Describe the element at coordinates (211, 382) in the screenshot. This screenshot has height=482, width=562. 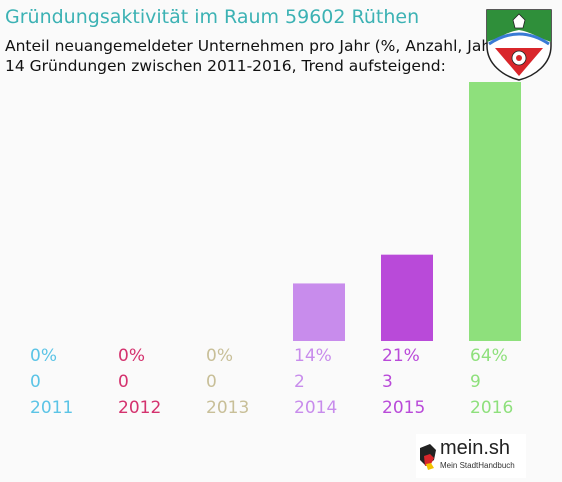
I see `count-label-2013: 0` at that location.